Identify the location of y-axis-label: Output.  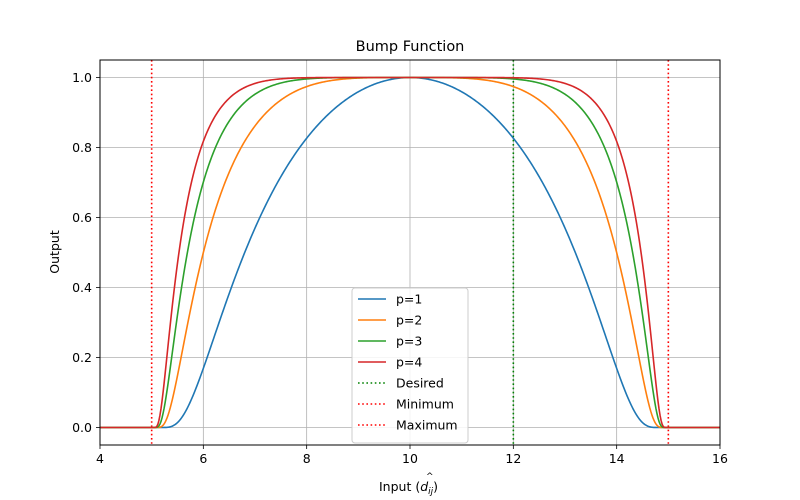
(54, 252).